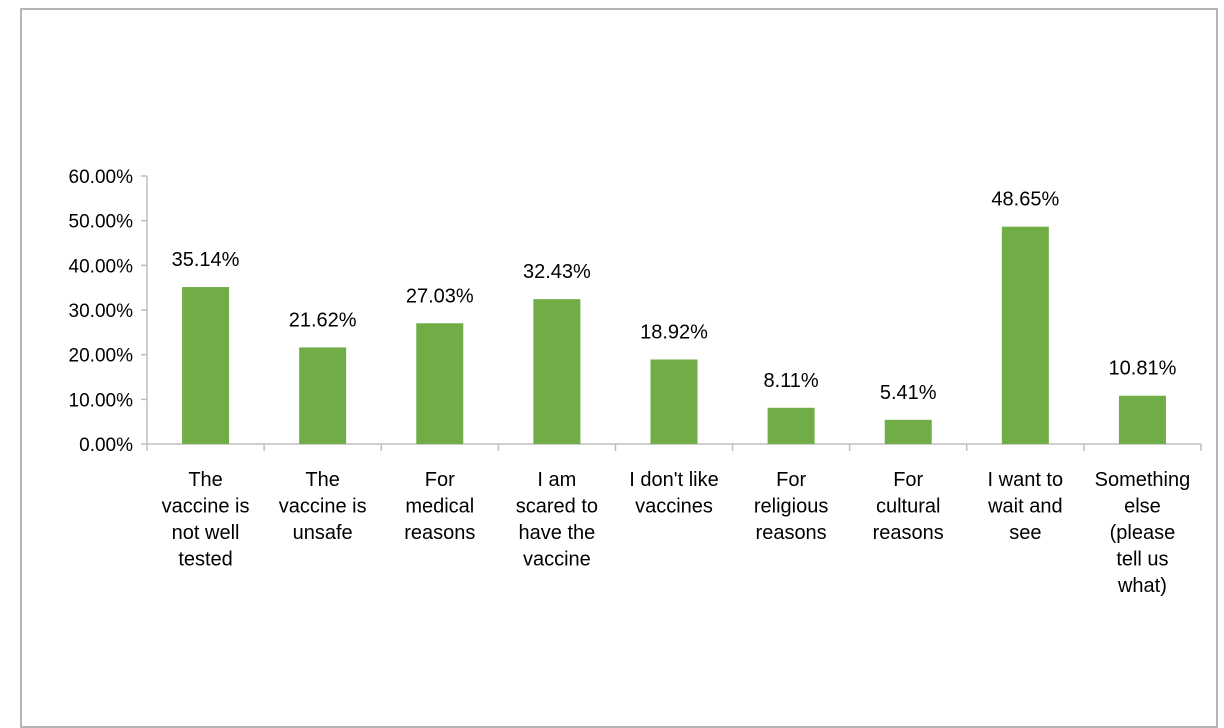 The height and width of the screenshot is (728, 1224). I want to click on x-tick-label-line: religious, so click(791, 507).